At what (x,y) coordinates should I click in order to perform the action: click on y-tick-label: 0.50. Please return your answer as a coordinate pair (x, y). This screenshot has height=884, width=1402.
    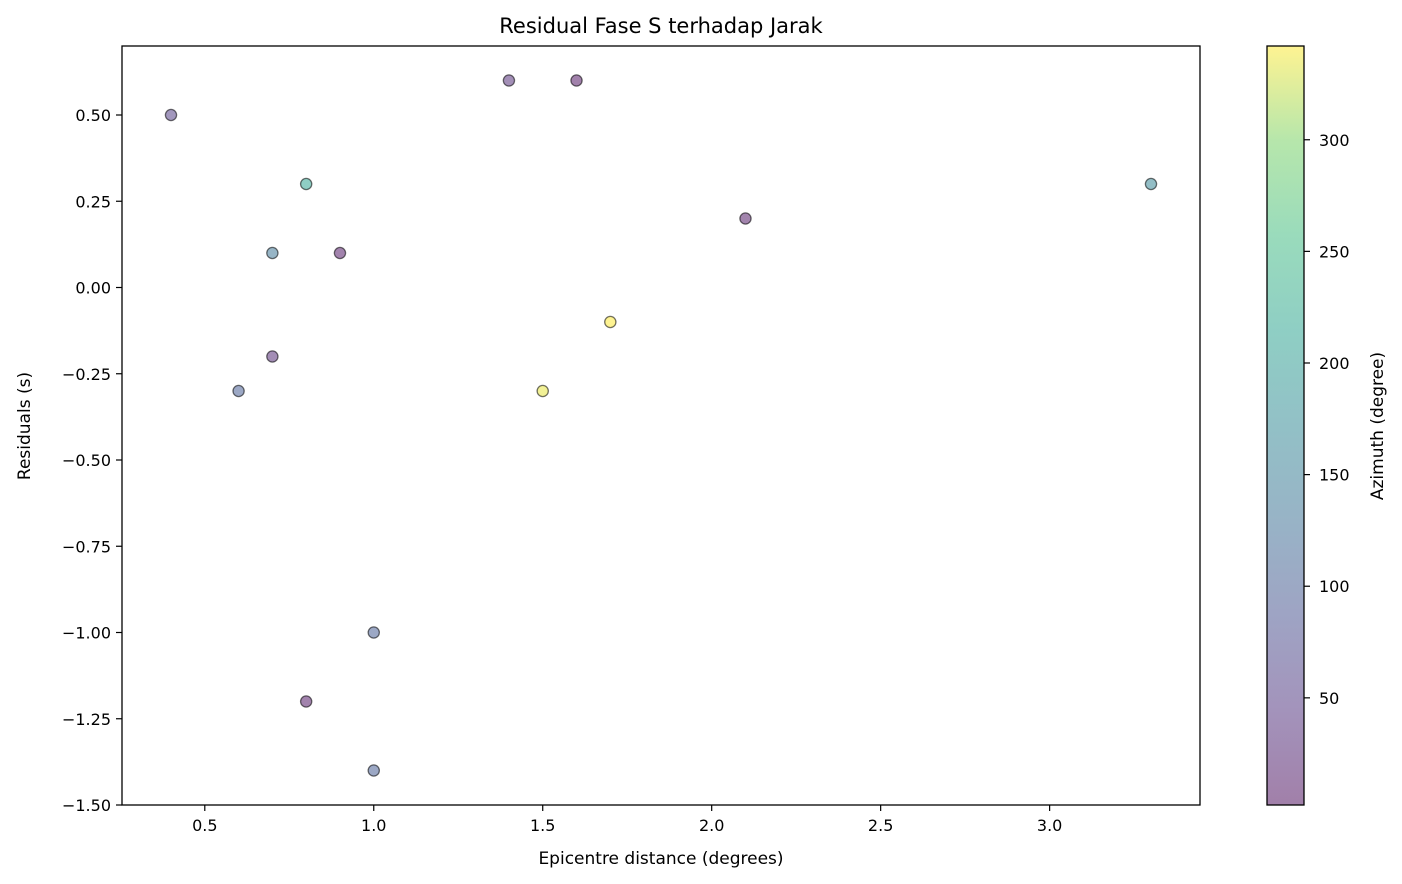
    Looking at the image, I should click on (93, 115).